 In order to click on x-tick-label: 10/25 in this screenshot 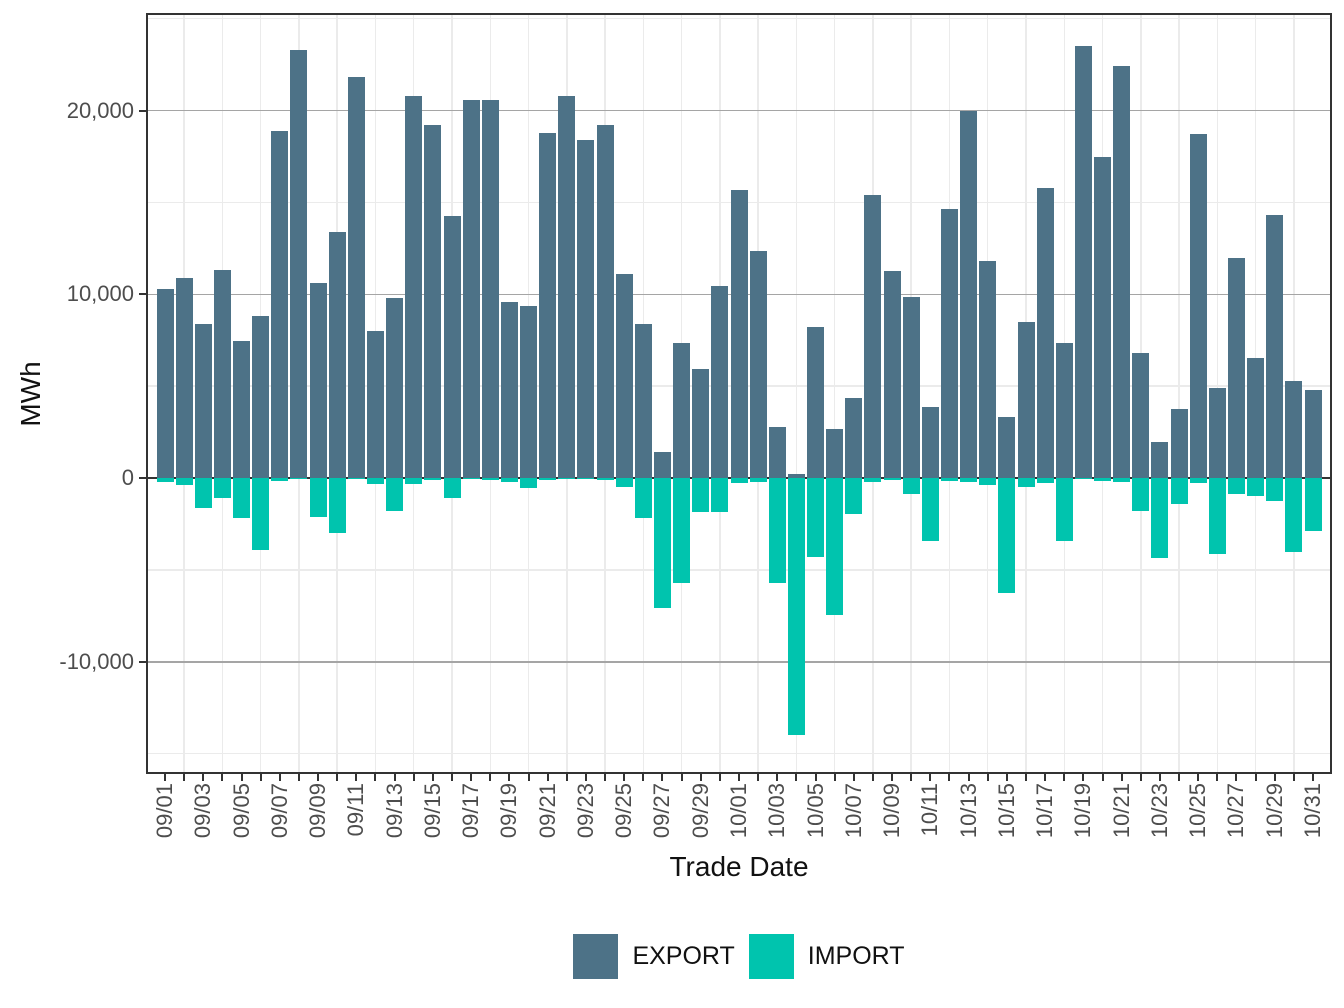, I will do `click(1198, 811)`.